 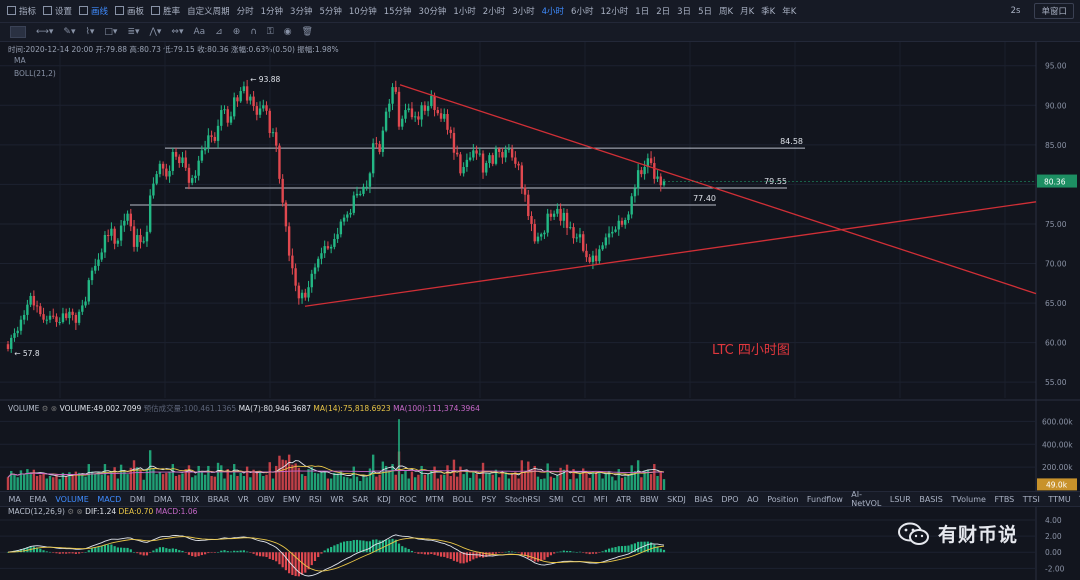 I want to click on indicator-tab: DMI, so click(x=137, y=499).